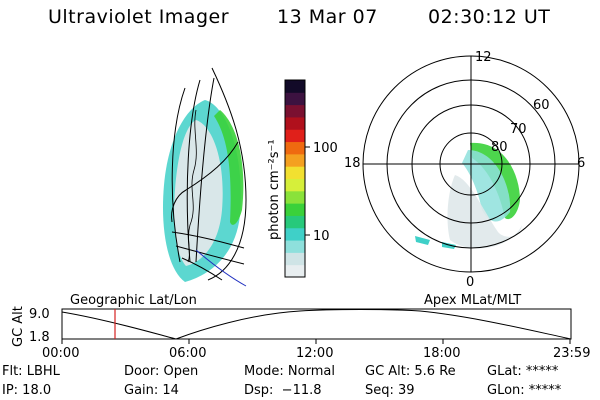 Image resolution: width=600 pixels, height=400 pixels. I want to click on glat-status: GLat: *****, so click(523, 371).